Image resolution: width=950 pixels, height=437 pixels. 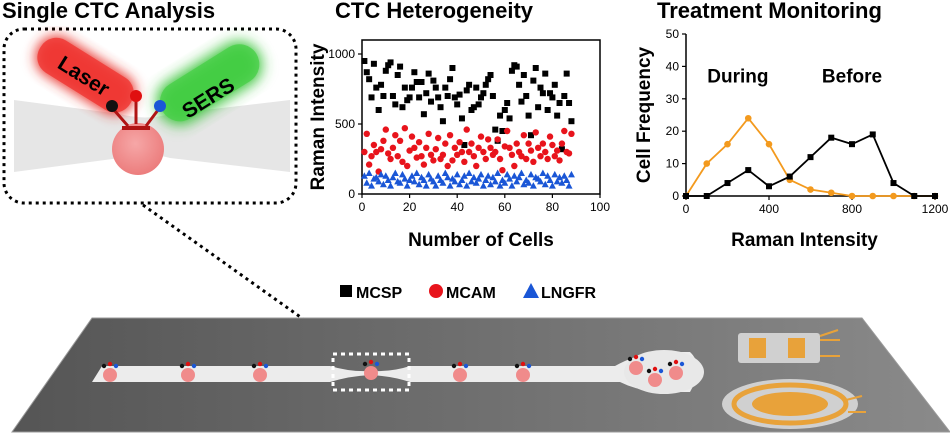 I want to click on line-x-axis-title: Raman Intensity, so click(x=804, y=240).